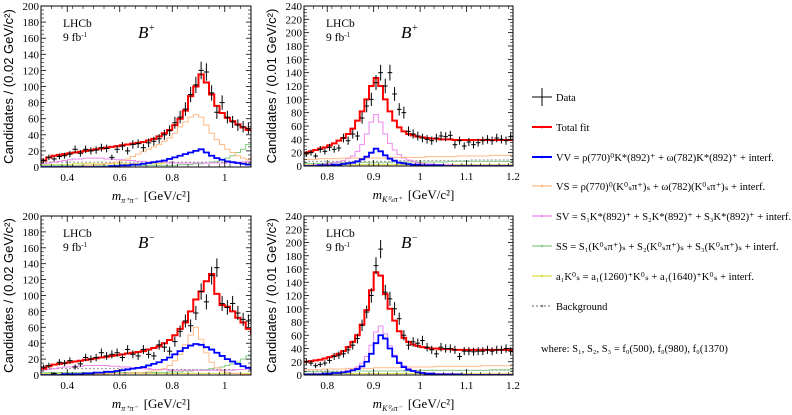 The image size is (792, 415). I want to click on y-tick-label: 120, so click(294, 297).